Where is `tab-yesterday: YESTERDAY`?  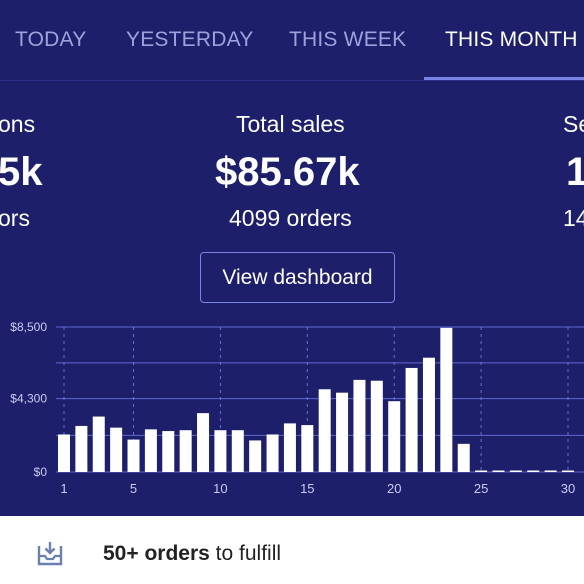
tab-yesterday: YESTERDAY is located at coordinates (190, 39).